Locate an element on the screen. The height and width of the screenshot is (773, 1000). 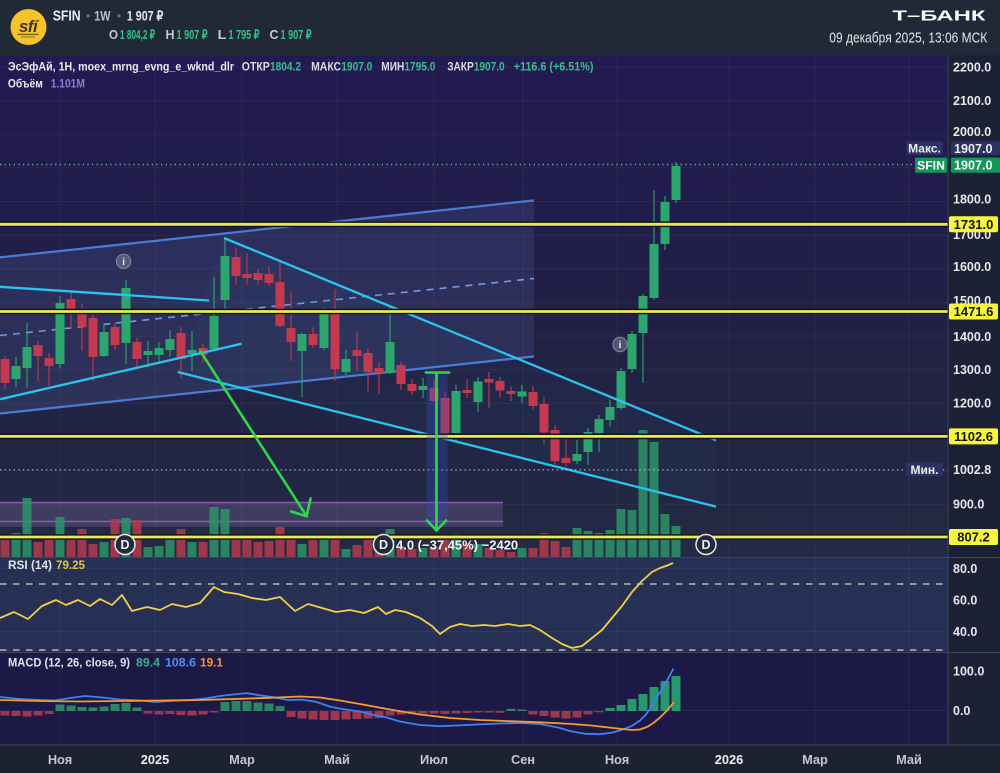
svg-text: Н is located at coordinates (170, 34).